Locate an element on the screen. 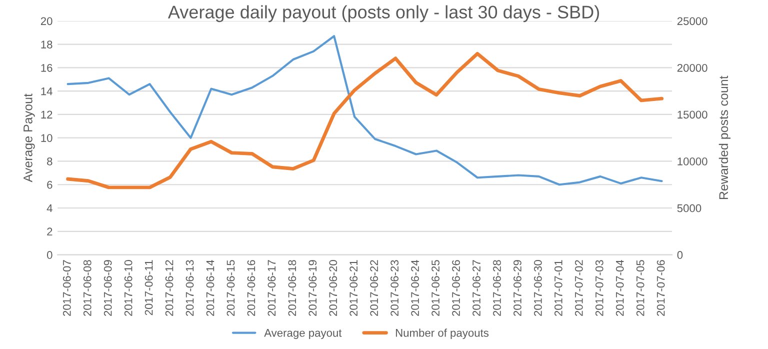 The height and width of the screenshot is (349, 768). x-tick-label: 2017-06-25 is located at coordinates (436, 288).